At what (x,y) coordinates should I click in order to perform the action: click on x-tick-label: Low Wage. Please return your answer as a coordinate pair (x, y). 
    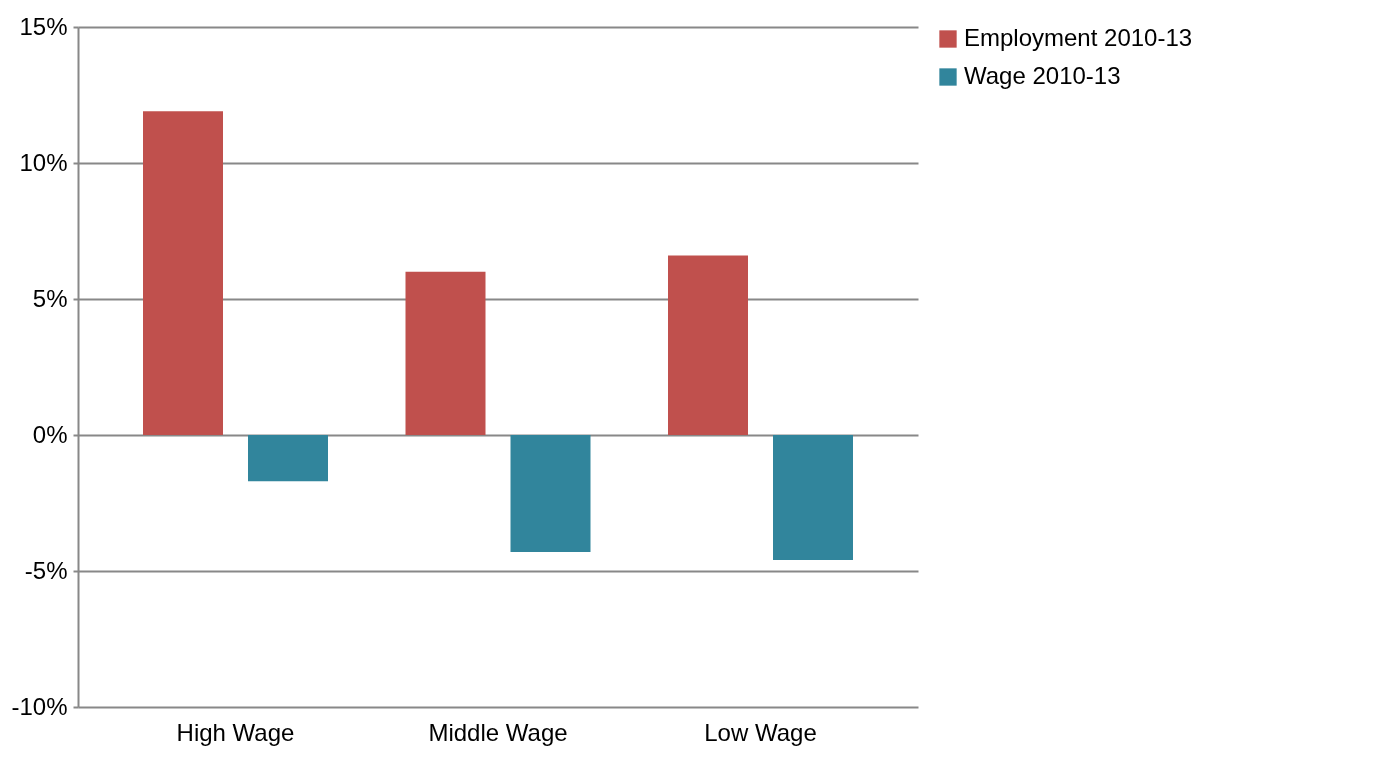
    Looking at the image, I should click on (760, 732).